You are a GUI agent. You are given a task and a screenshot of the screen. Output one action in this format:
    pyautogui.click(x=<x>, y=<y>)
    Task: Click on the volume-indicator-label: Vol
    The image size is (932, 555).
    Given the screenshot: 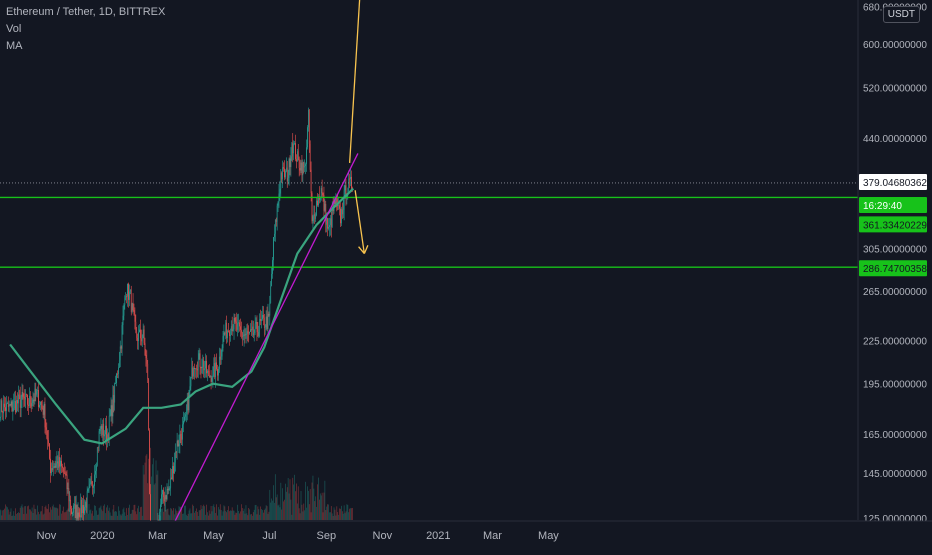 What is the action you would take?
    pyautogui.click(x=85, y=29)
    